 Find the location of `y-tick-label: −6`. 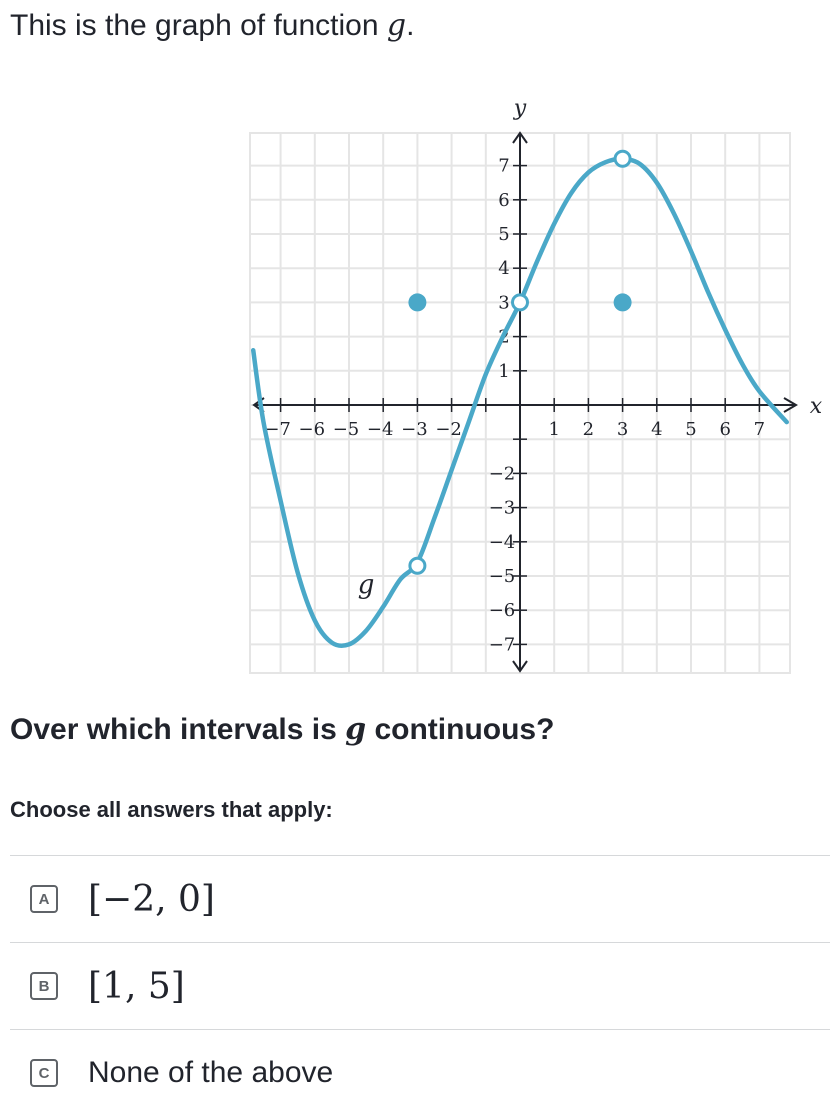

y-tick-label: −6 is located at coordinates (502, 610).